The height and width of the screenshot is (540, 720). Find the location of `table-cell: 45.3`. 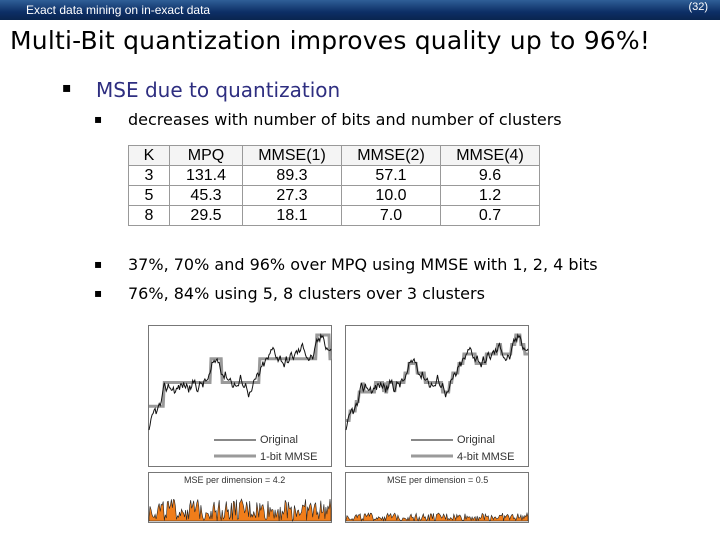

table-cell: 45.3 is located at coordinates (206, 195).